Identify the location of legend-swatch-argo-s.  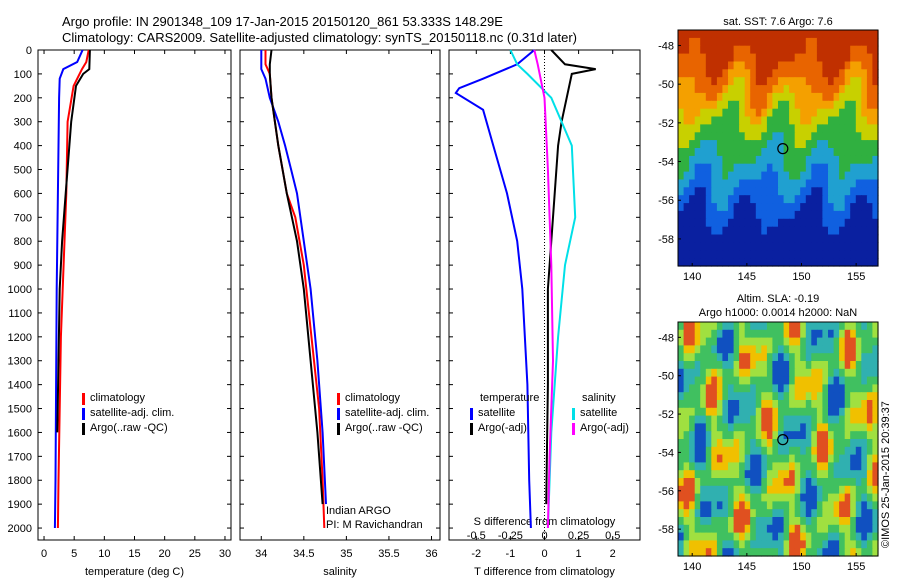
(573, 428).